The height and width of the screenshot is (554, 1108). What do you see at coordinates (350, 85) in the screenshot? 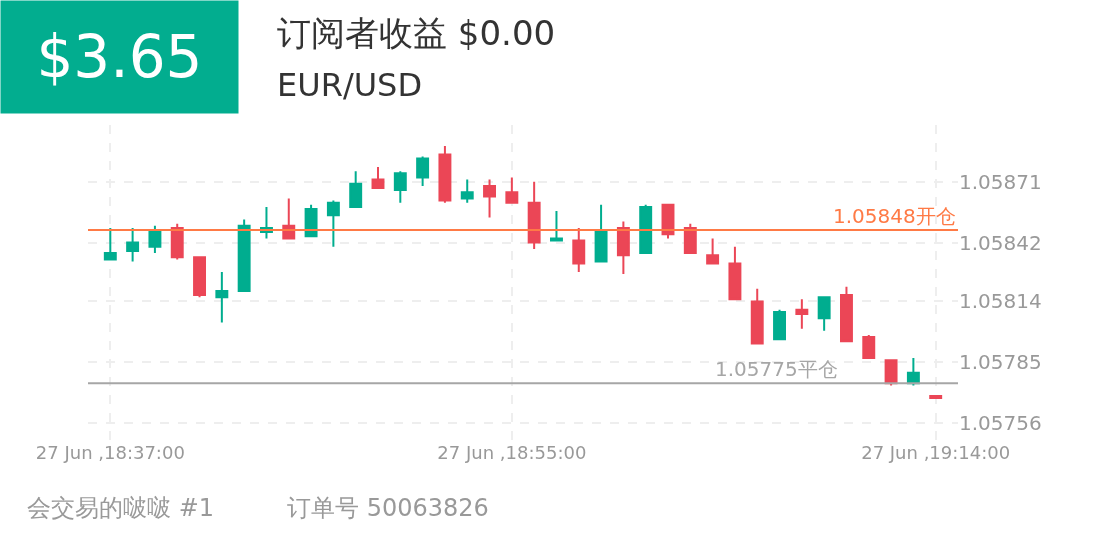
I see `chart-subtitle: EUR/USD` at bounding box center [350, 85].